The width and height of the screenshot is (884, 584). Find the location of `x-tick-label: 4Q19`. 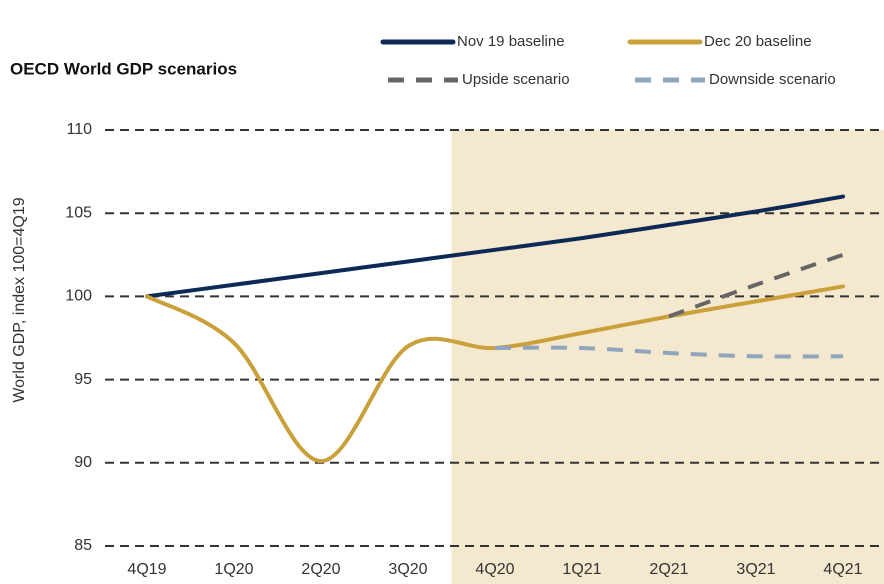

x-tick-label: 4Q19 is located at coordinates (146, 569).